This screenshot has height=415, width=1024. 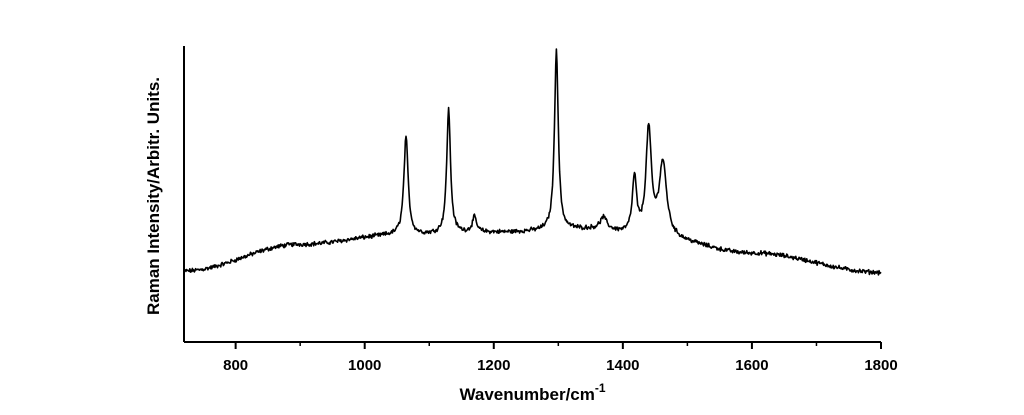 I want to click on x-axis-title-superscript: -1, so click(x=600, y=388).